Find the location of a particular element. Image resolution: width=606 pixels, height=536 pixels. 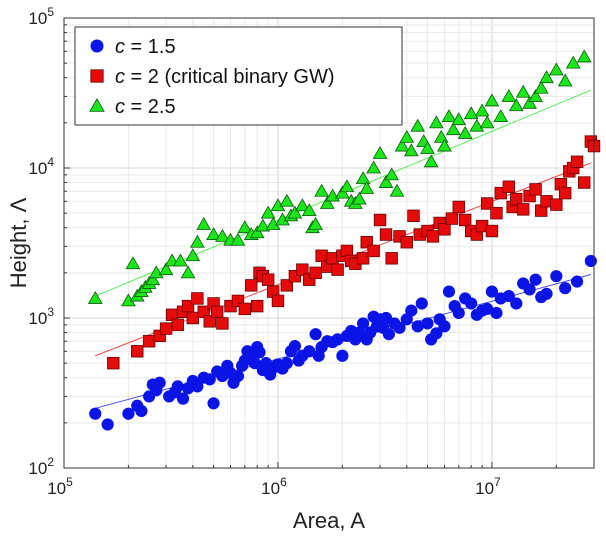

x-axis-title: Area, A is located at coordinates (329, 520).